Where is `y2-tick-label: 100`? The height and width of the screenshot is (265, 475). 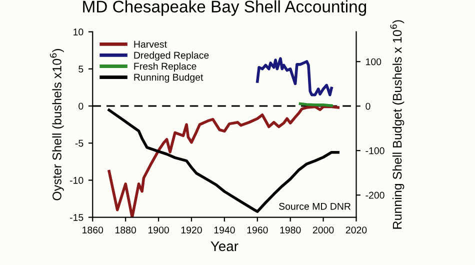 y2-tick-label: 100 is located at coordinates (374, 62).